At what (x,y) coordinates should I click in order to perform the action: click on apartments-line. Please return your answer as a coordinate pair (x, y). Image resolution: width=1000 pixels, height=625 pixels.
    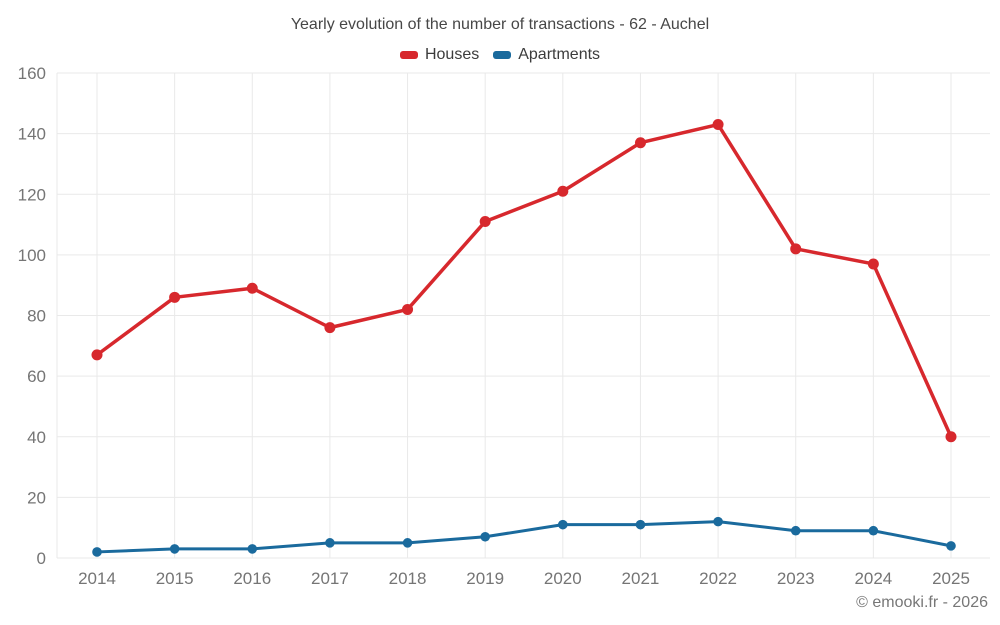
    Looking at the image, I should click on (524, 537).